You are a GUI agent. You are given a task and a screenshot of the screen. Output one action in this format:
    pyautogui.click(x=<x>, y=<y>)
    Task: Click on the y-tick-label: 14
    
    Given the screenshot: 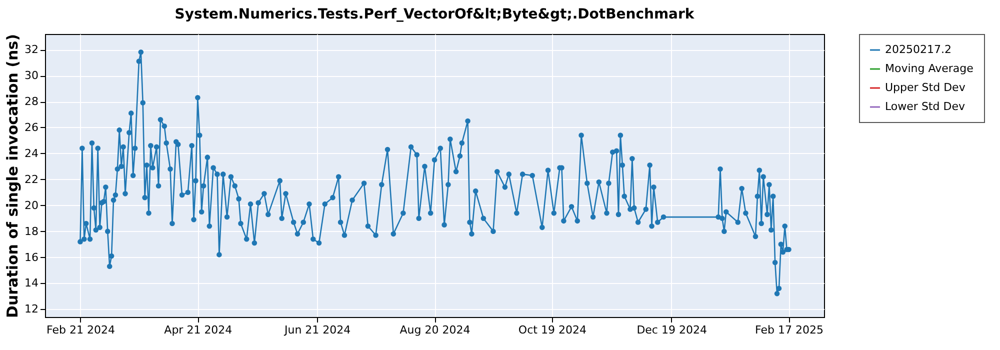 What is the action you would take?
    pyautogui.click(x=31, y=283)
    